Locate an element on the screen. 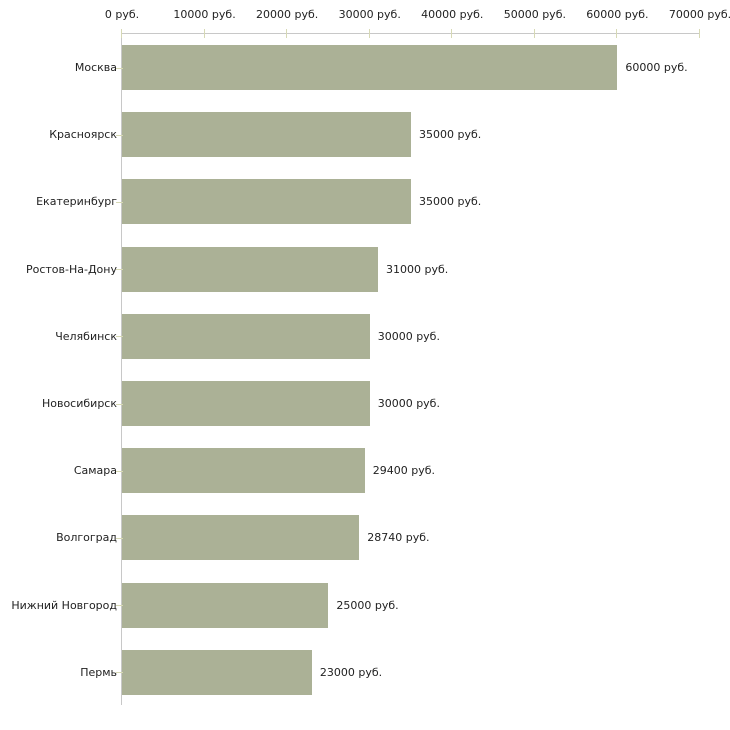 This screenshot has height=730, width=730. value-label: 60000 руб. is located at coordinates (656, 68).